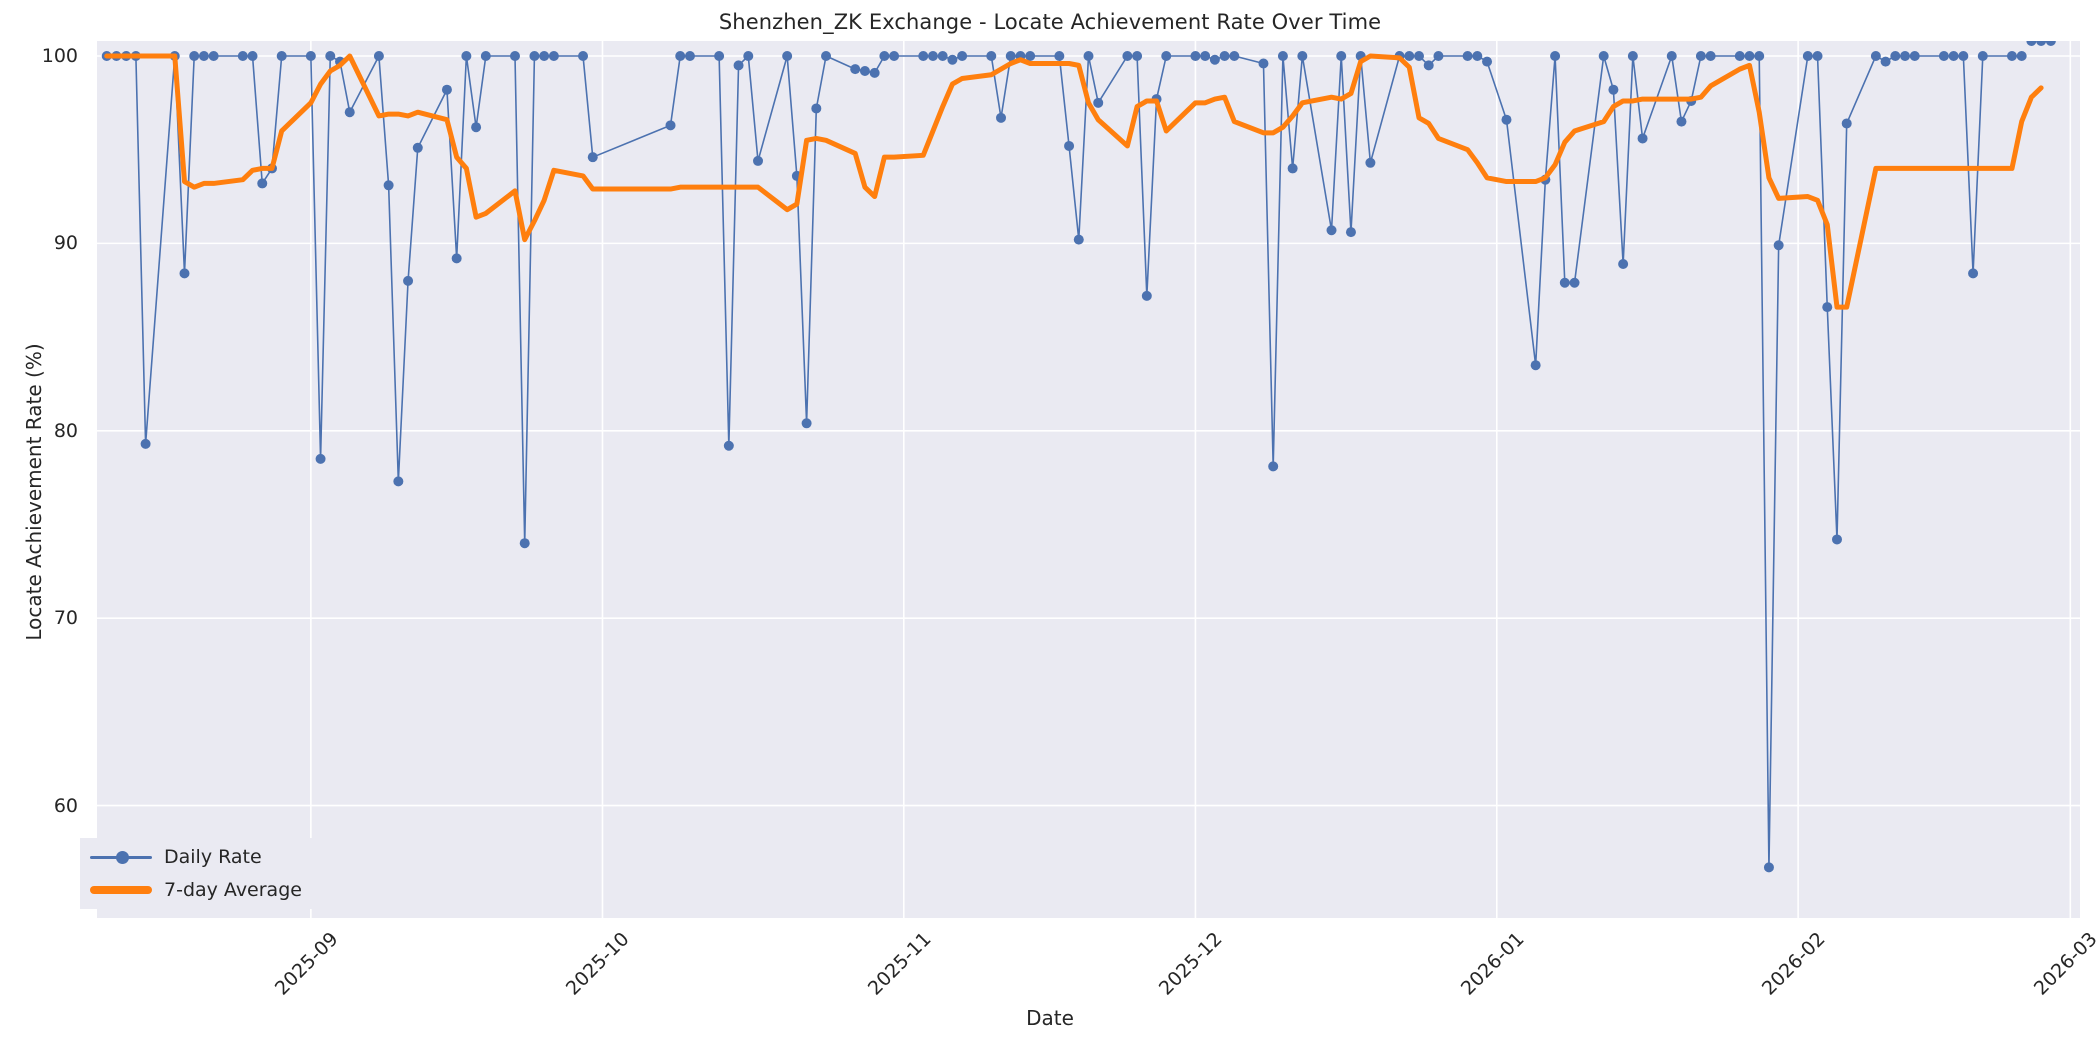 The height and width of the screenshot is (1050, 2100). What do you see at coordinates (196, 890) in the screenshot?
I see `legend-item-7-day-average: 7-day Average` at bounding box center [196, 890].